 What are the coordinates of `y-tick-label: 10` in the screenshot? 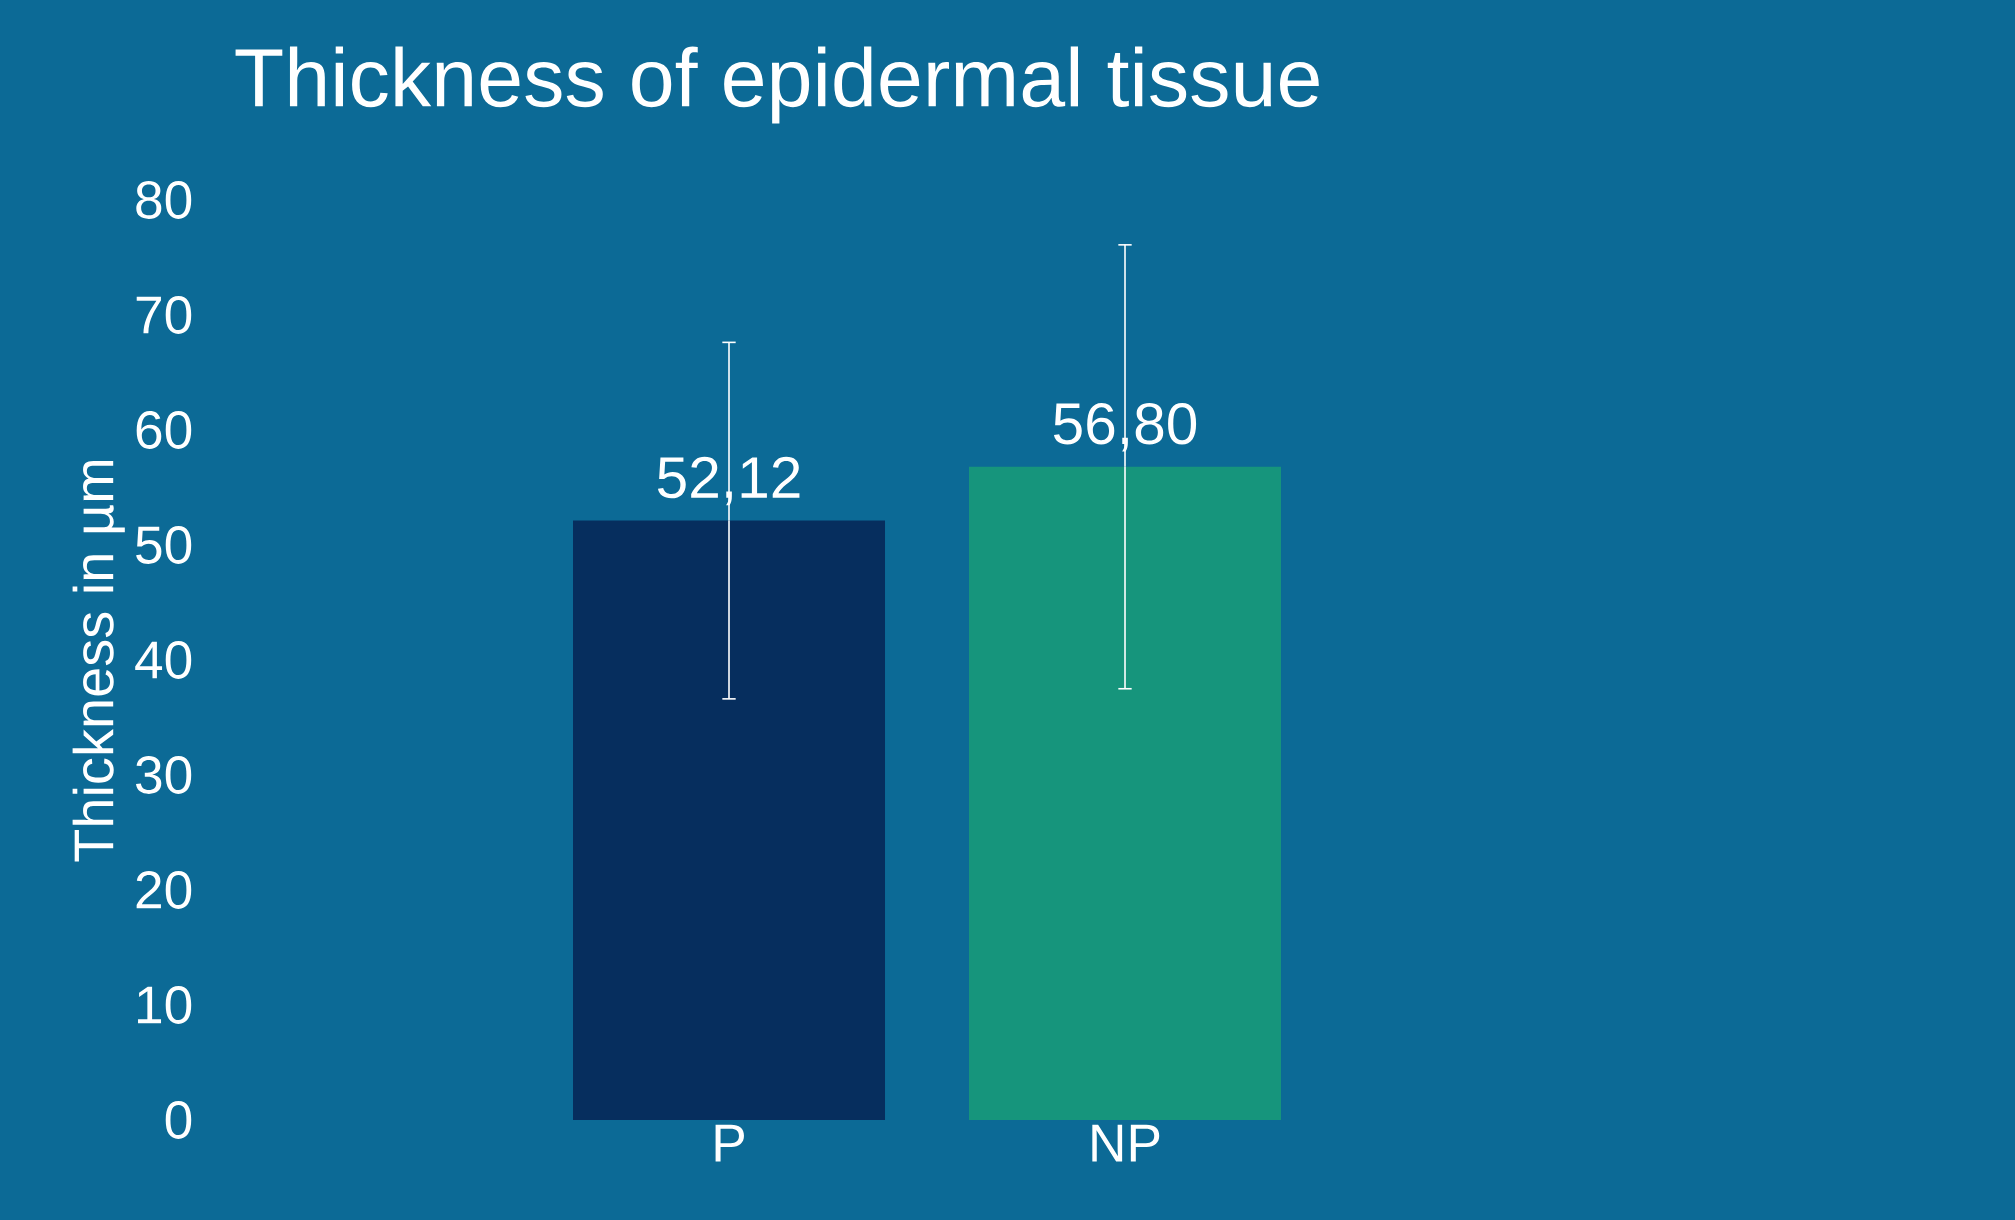 It's located at (165, 1005).